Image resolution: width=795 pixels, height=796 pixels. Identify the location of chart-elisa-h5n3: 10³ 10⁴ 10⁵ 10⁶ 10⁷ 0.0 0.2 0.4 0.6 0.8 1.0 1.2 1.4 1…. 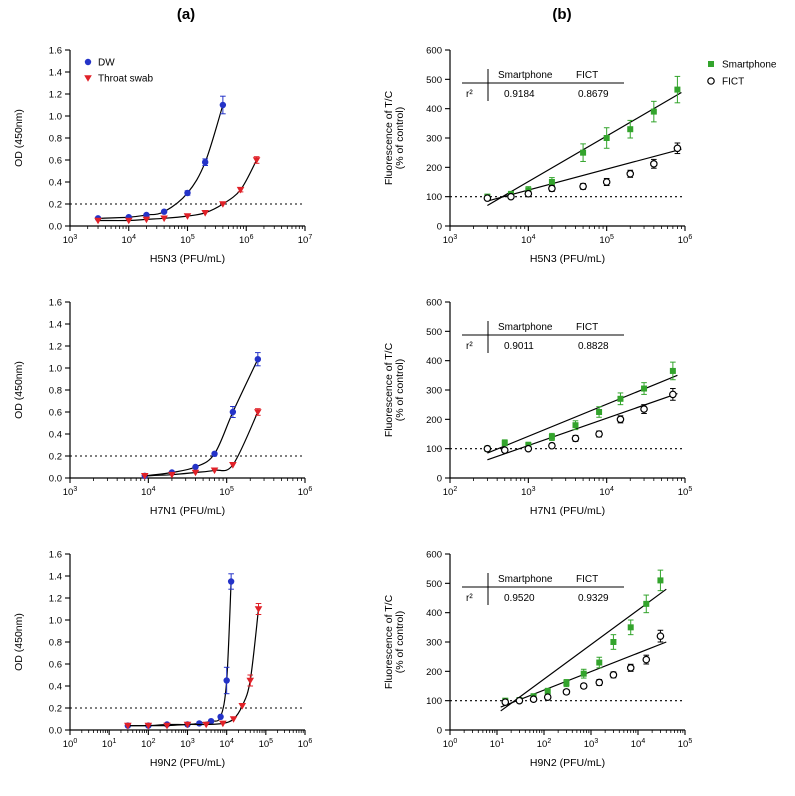
(162, 156).